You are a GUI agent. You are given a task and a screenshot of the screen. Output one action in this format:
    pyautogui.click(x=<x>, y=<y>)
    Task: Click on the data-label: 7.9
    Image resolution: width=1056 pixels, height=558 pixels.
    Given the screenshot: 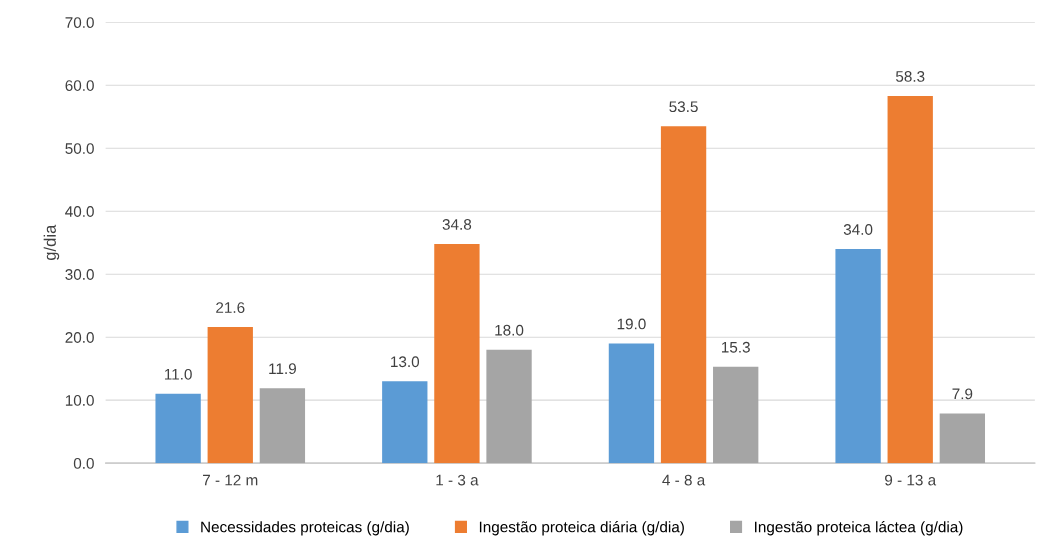 What is the action you would take?
    pyautogui.click(x=962, y=394)
    